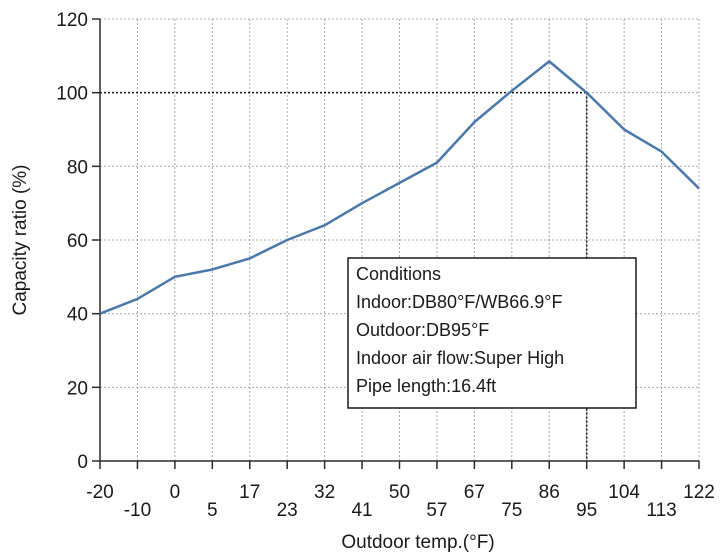  I want to click on conditions-title: Conditions, so click(398, 274).